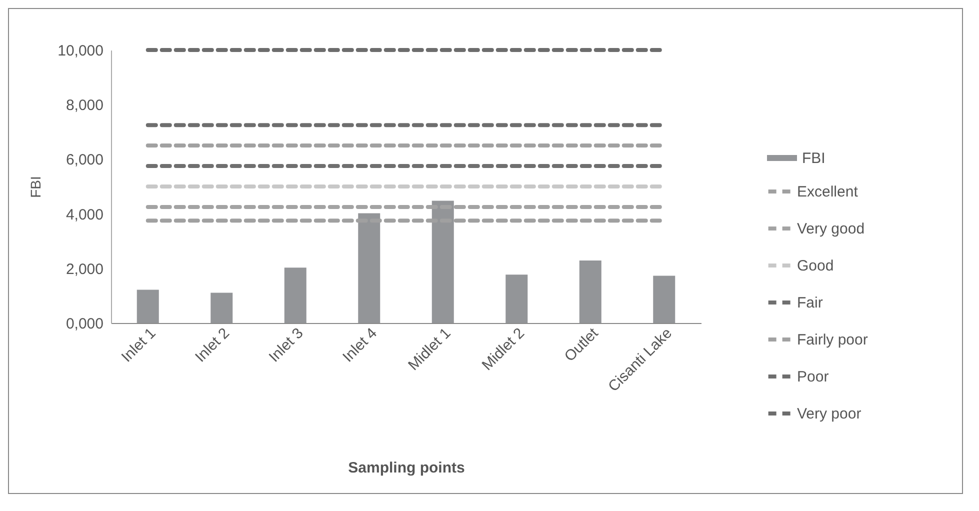  Describe the element at coordinates (810, 303) in the screenshot. I see `legend-label: Fair` at that location.